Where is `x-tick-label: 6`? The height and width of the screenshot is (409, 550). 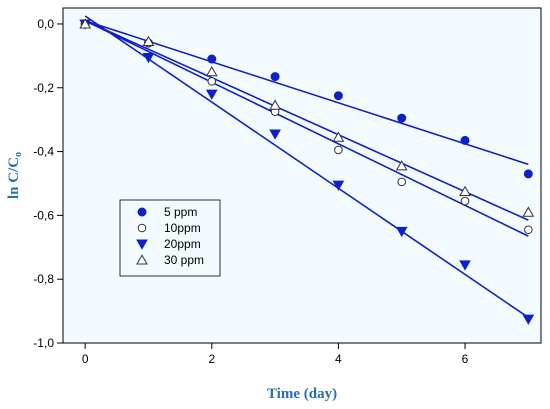 x-tick-label: 6 is located at coordinates (465, 359).